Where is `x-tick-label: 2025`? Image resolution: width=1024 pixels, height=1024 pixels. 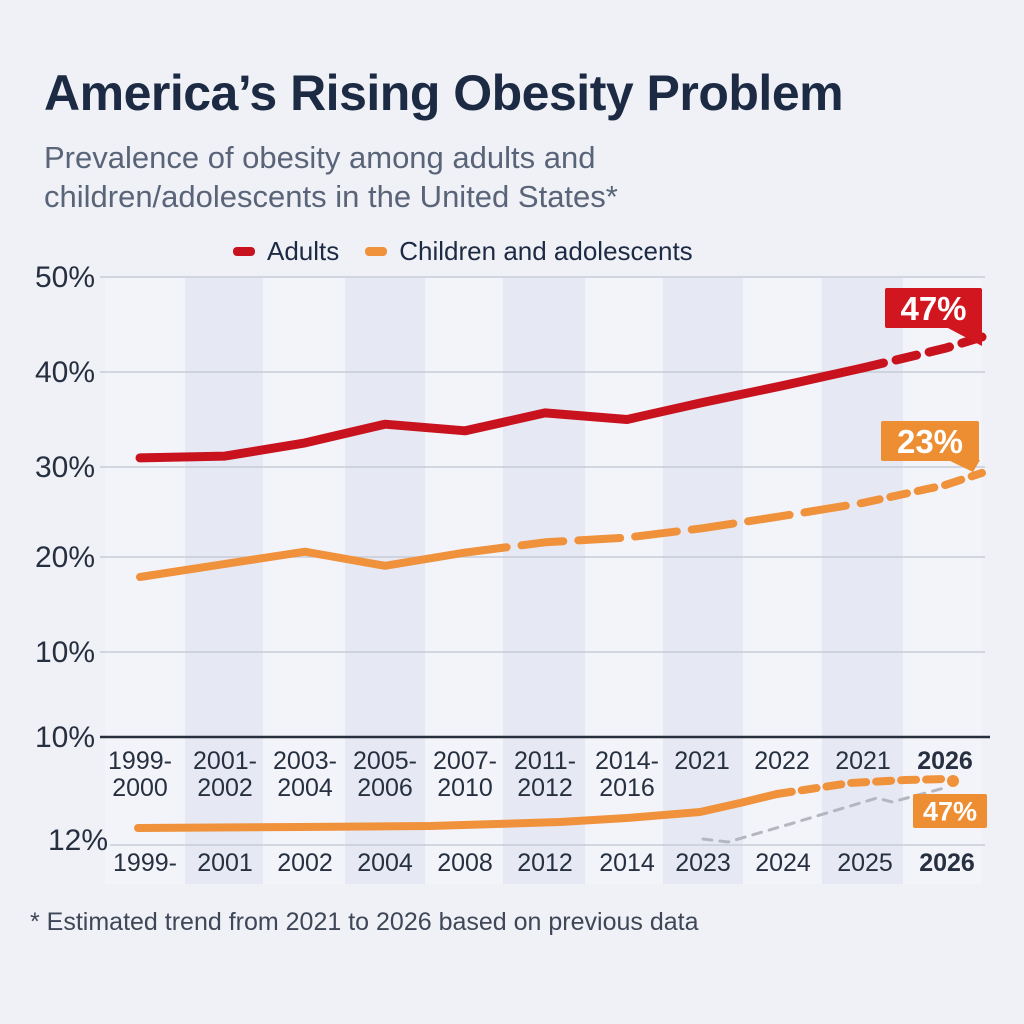
x-tick-label: 2025 is located at coordinates (865, 863).